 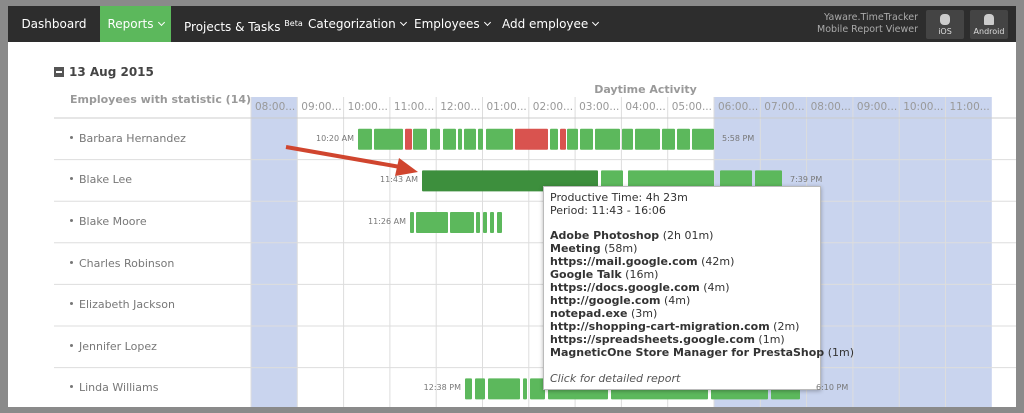 What do you see at coordinates (945, 31) in the screenshot?
I see `platform-label: iOS` at bounding box center [945, 31].